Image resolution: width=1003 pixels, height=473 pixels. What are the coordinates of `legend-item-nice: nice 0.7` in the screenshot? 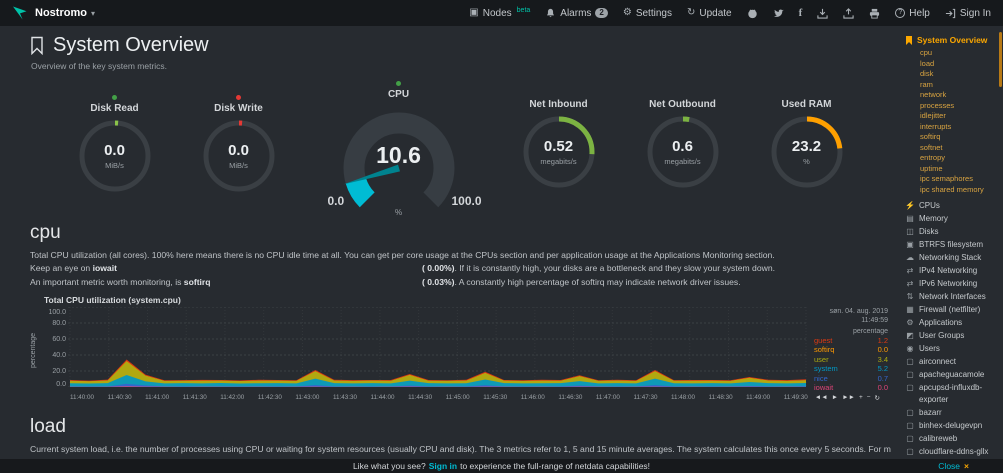 It's located at (851, 379).